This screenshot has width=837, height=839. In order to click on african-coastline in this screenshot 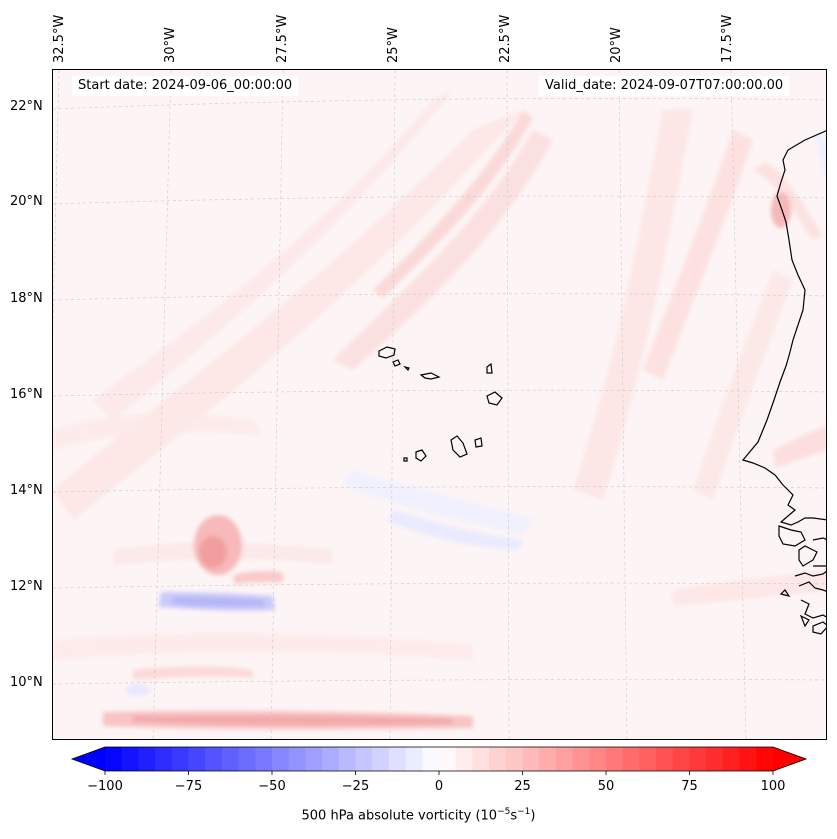, I will do `click(783, 382)`.